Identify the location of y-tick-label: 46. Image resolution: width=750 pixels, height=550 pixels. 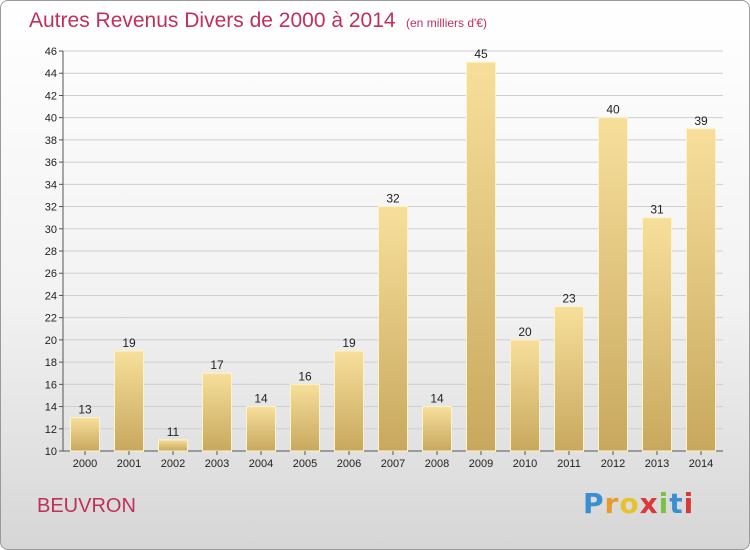
(51, 52).